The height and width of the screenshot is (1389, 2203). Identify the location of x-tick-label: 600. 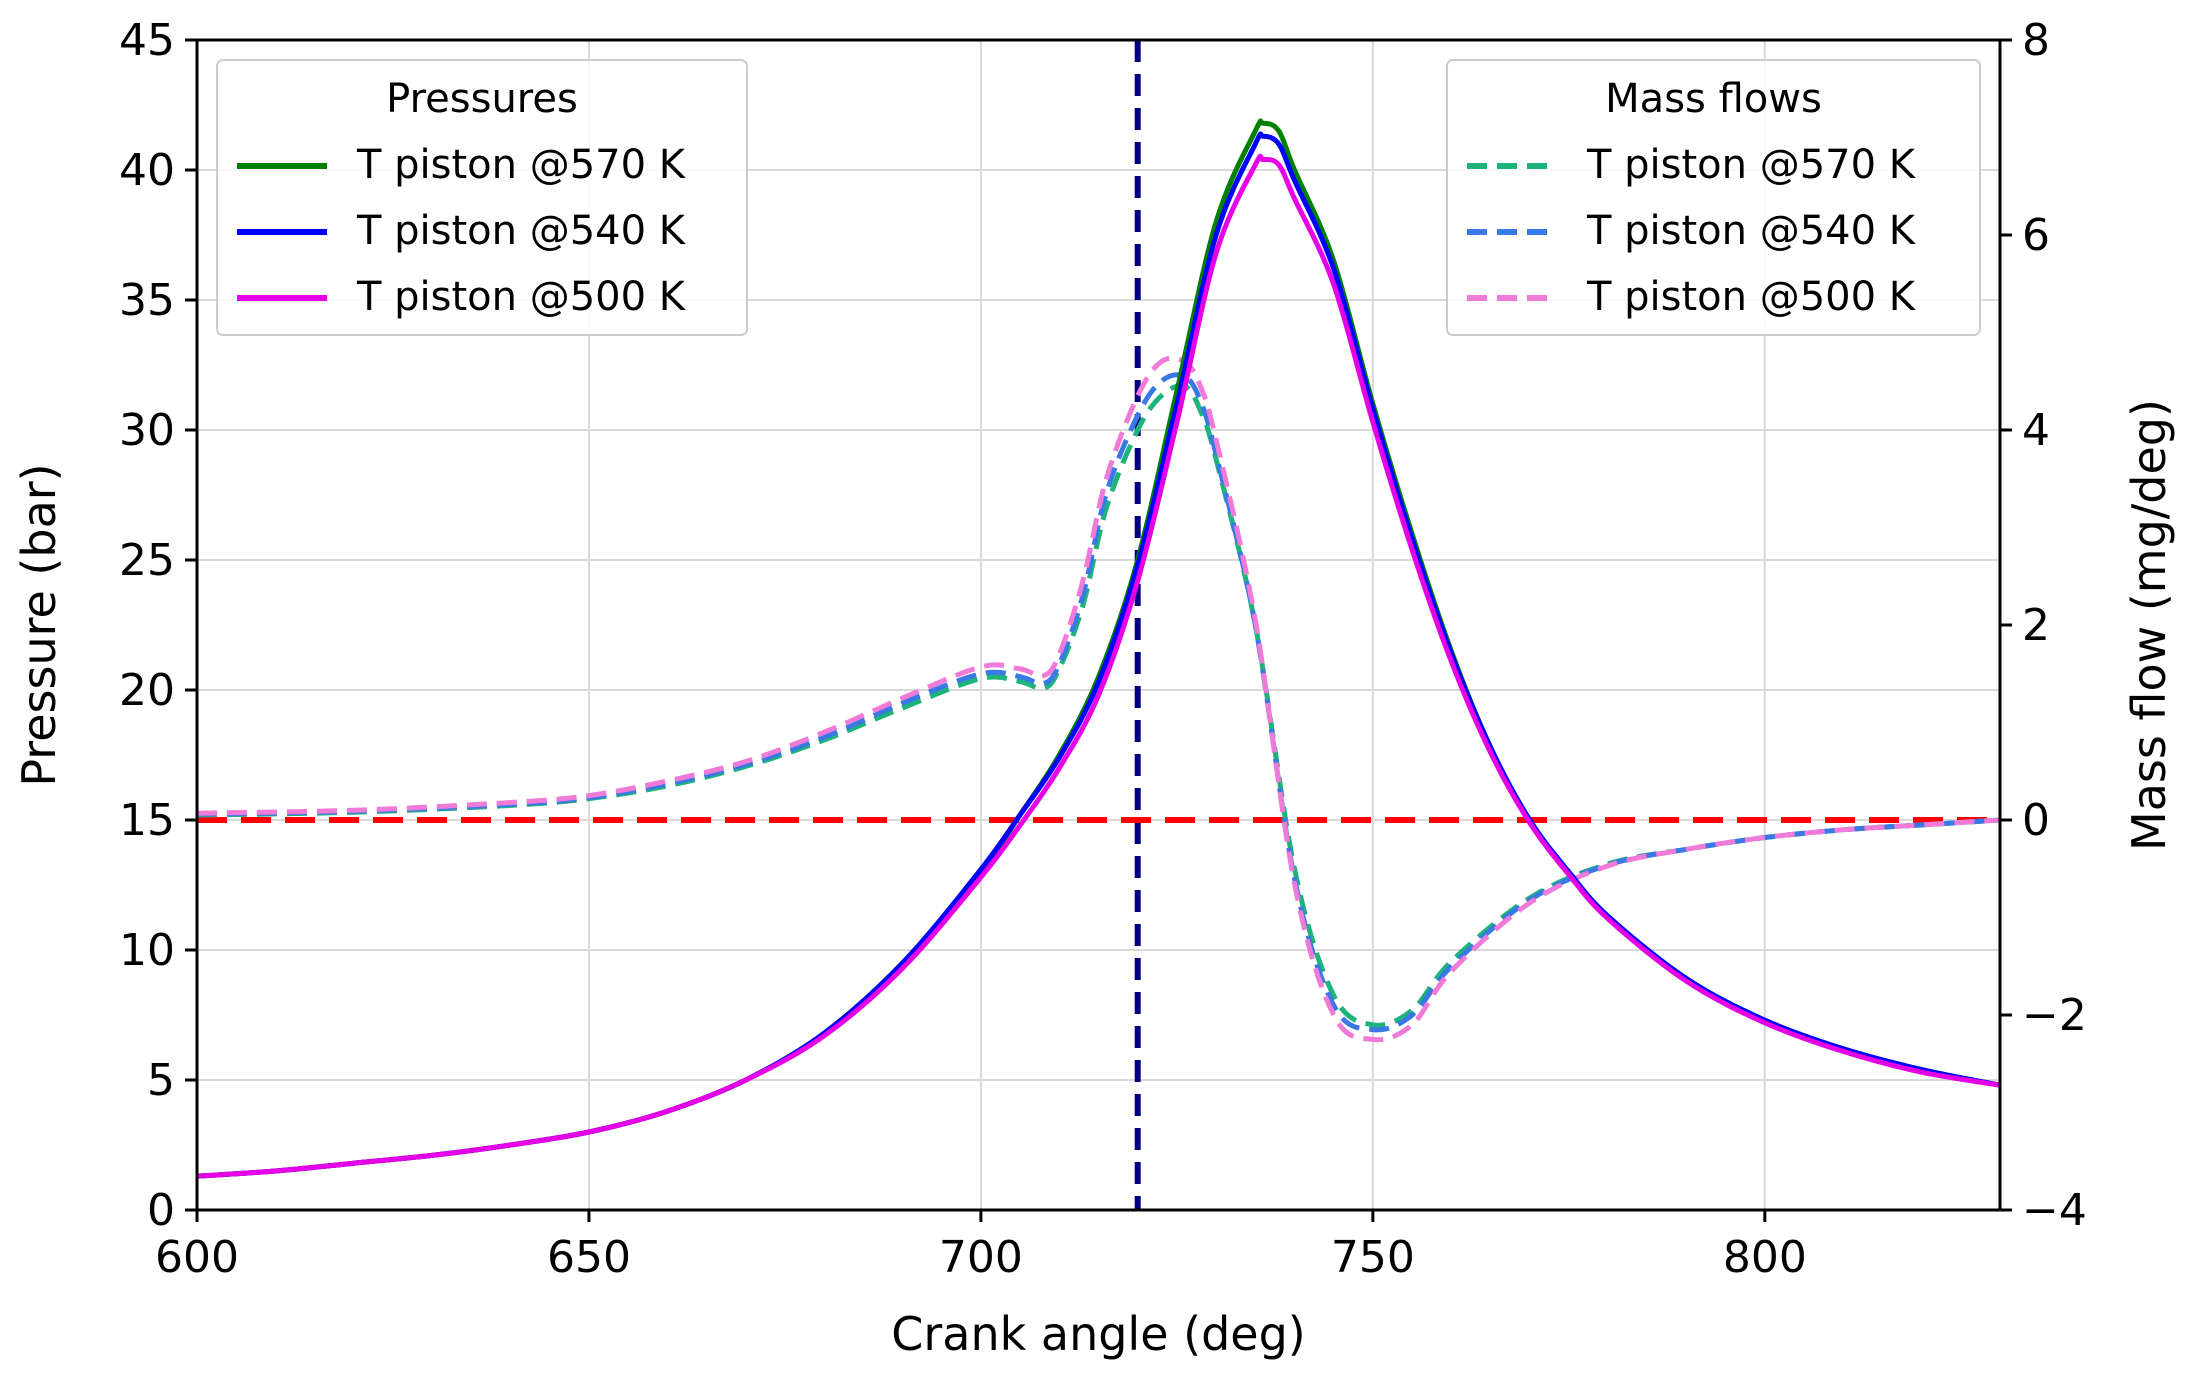
(197, 1257).